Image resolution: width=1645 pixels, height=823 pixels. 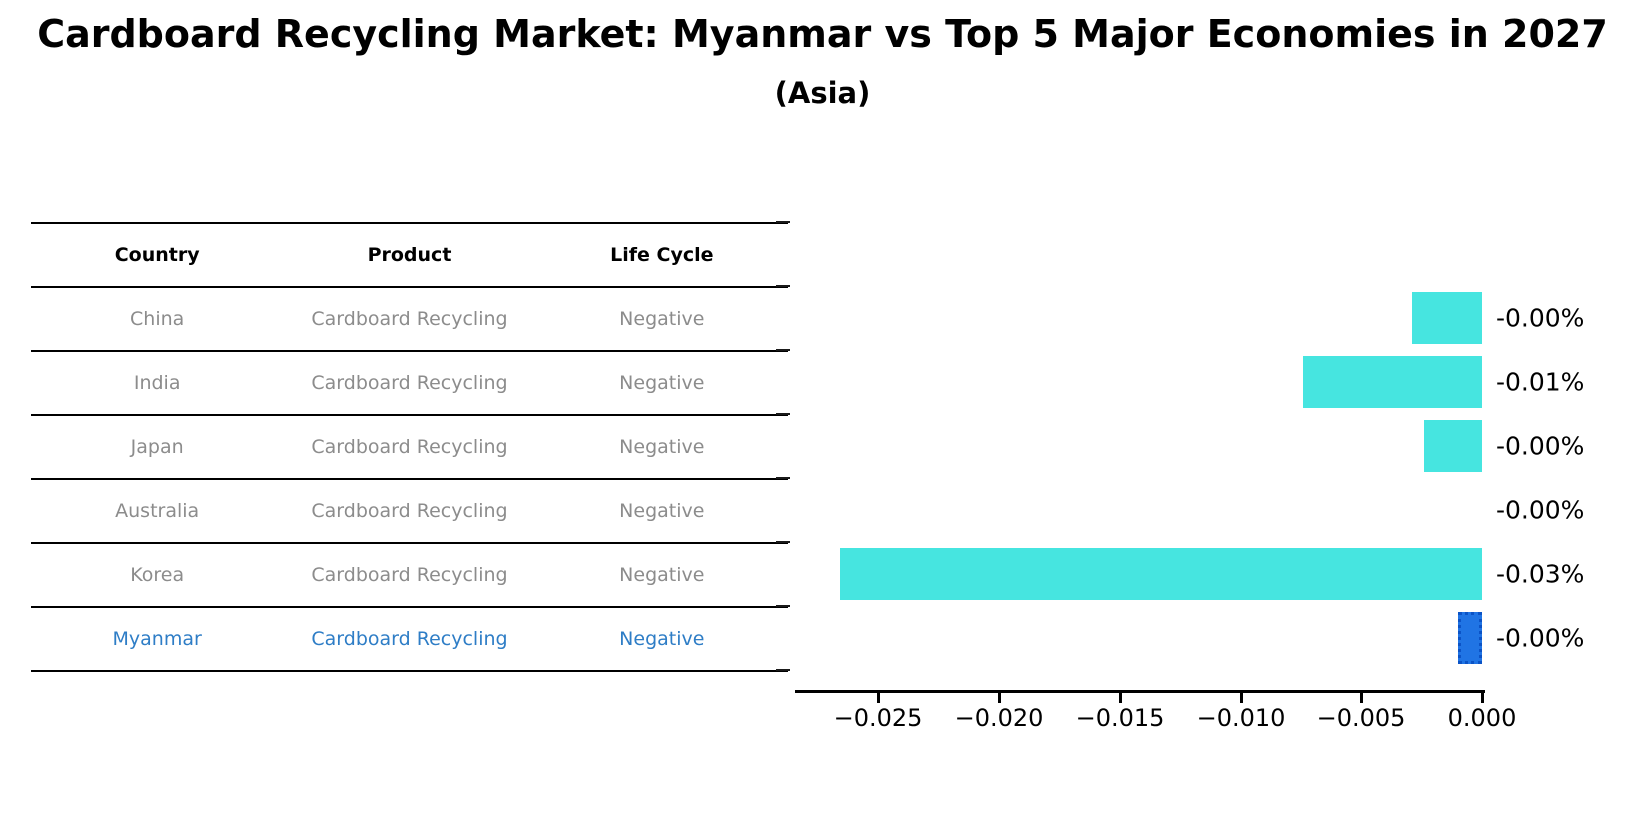 I want to click on x-tick-label: −0.020, so click(x=999, y=718).